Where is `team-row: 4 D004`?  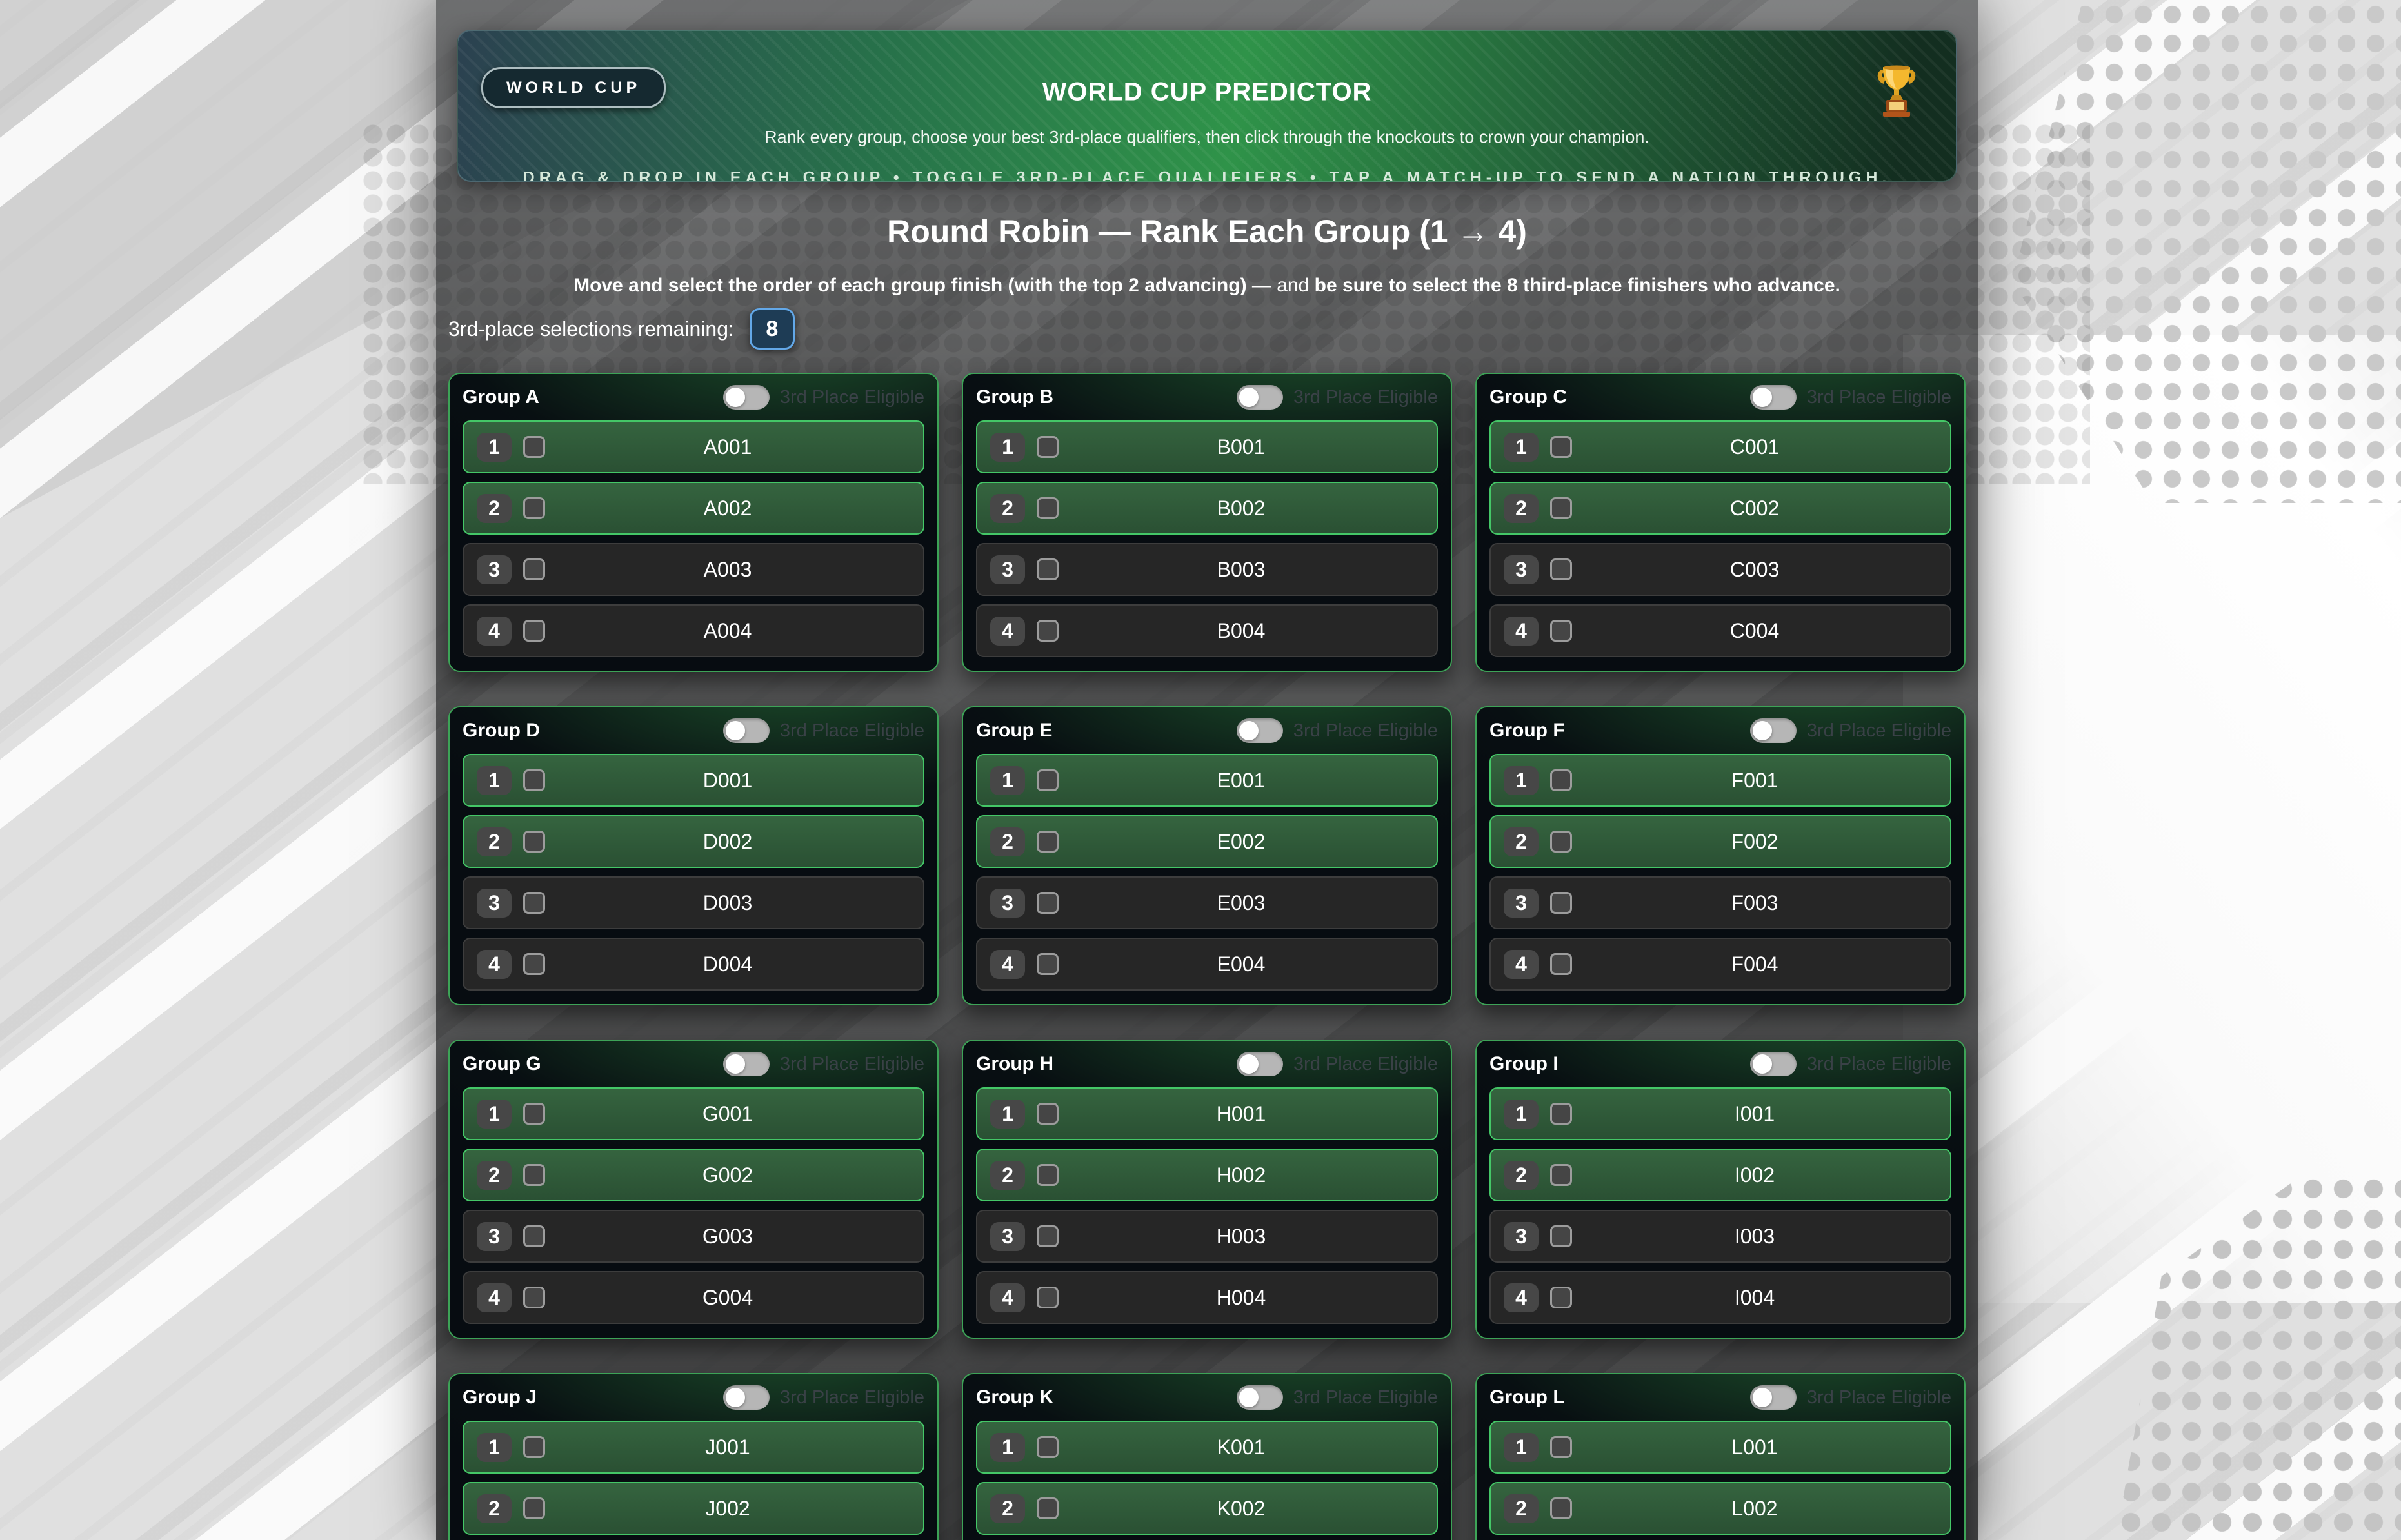
team-row: 4 D004 is located at coordinates (693, 965).